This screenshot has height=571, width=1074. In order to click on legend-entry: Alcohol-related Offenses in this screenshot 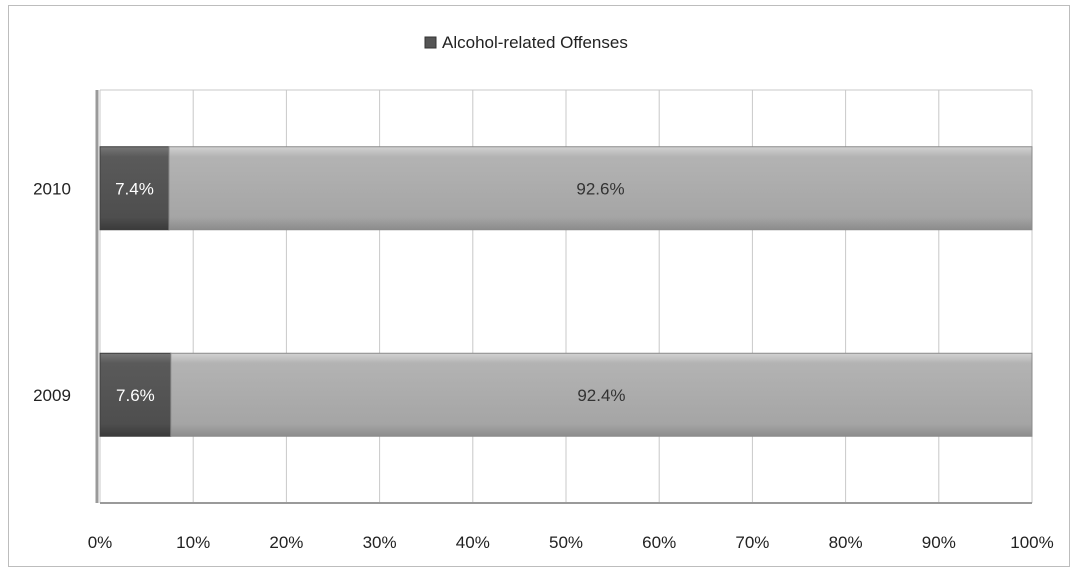, I will do `click(535, 42)`.